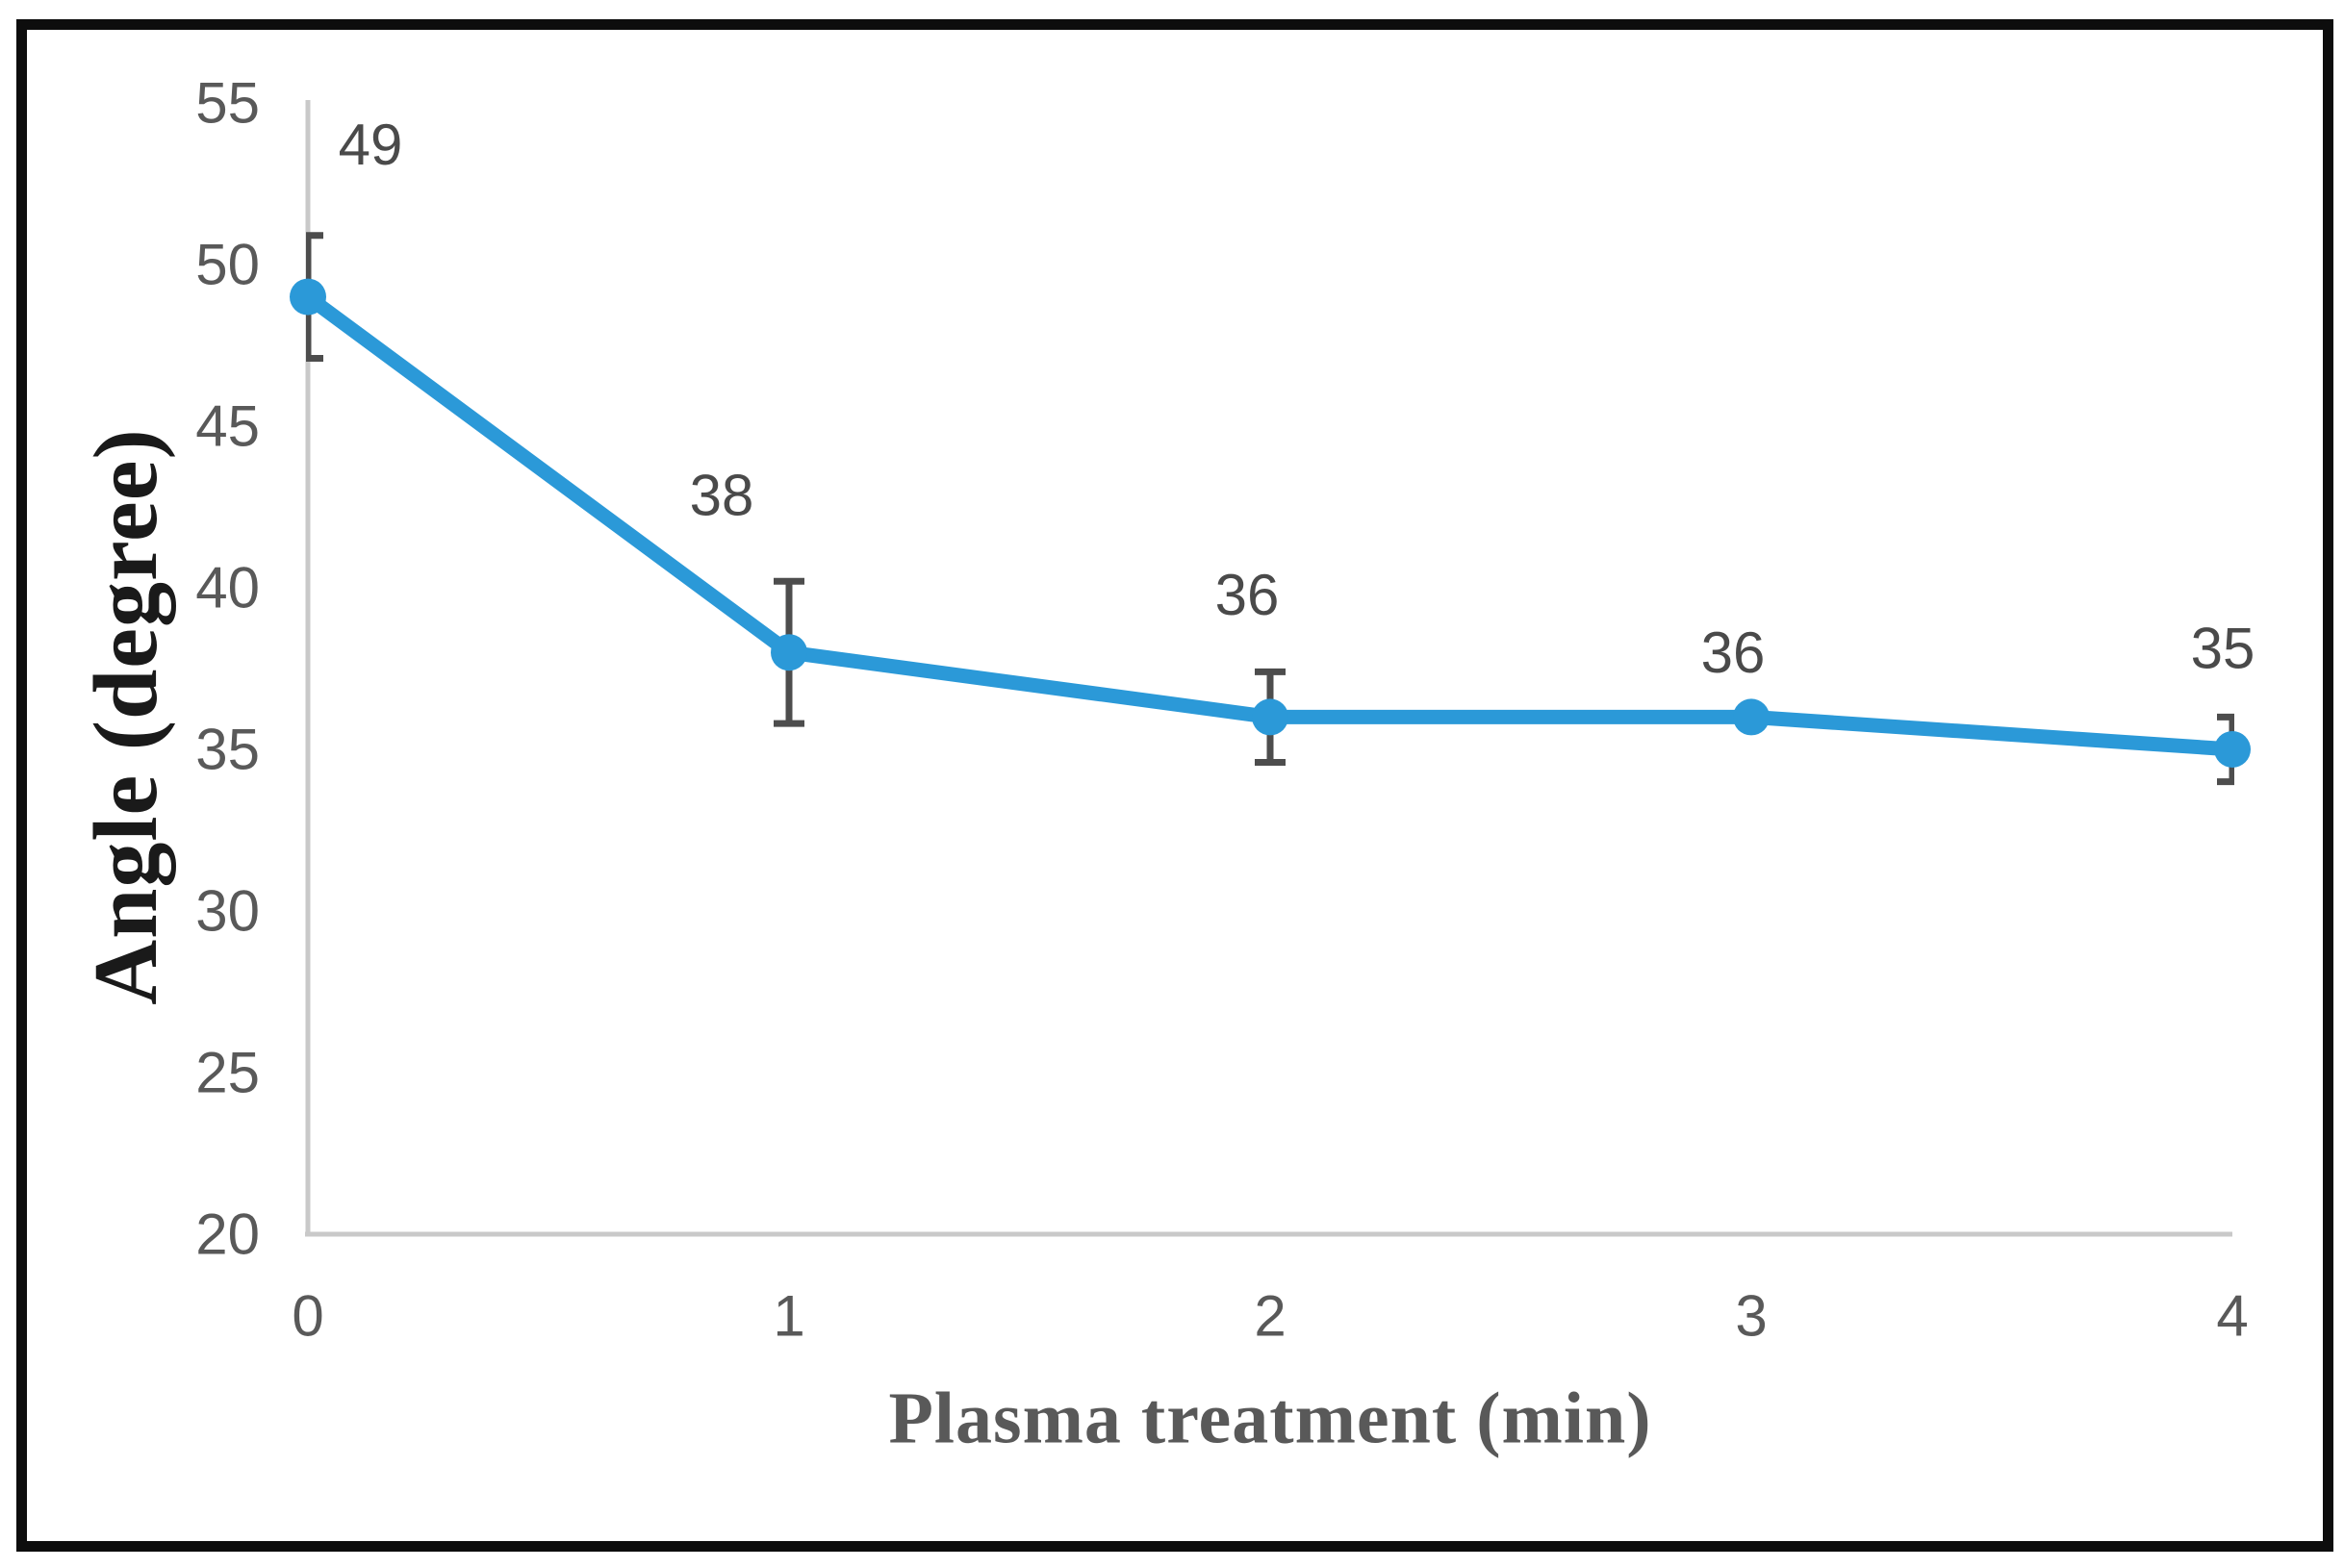 This screenshot has height=1568, width=2344. What do you see at coordinates (2232, 1316) in the screenshot?
I see `x-tick-label: 4` at bounding box center [2232, 1316].